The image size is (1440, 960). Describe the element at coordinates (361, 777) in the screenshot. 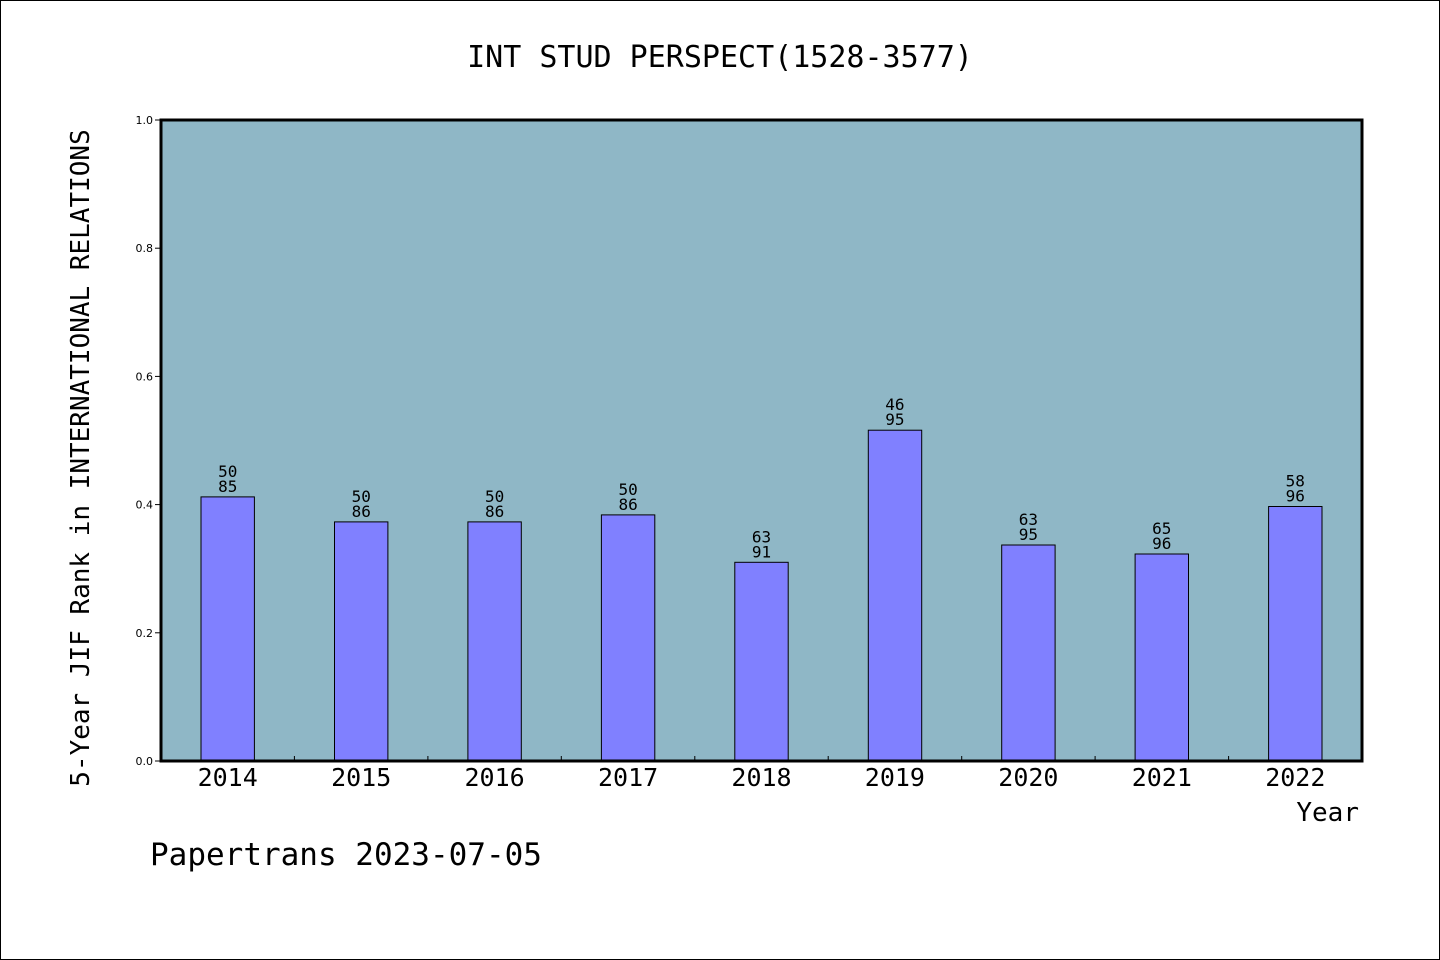

I see `x-tick-label-2015: 2015` at that location.